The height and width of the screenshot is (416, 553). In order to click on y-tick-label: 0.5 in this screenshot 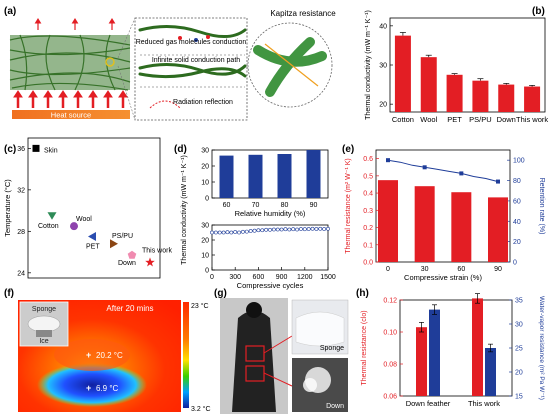, I will do `click(368, 176)`.